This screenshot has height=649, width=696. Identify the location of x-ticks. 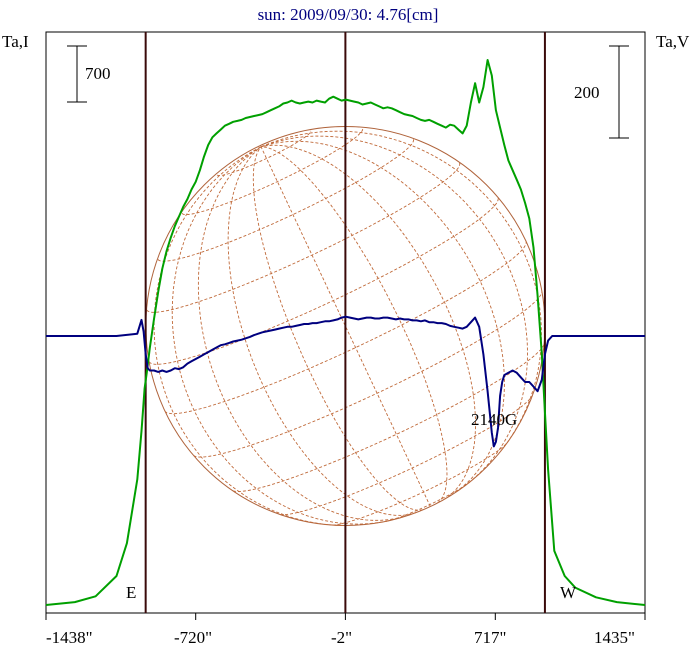
(345, 616).